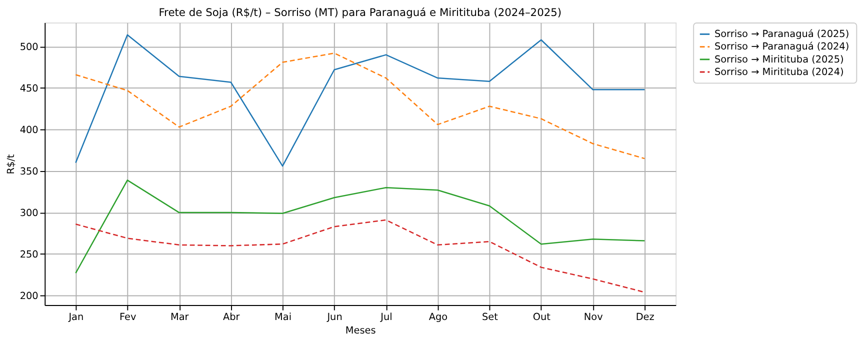 The image size is (862, 341). I want to click on y-tick-label: 400, so click(29, 130).